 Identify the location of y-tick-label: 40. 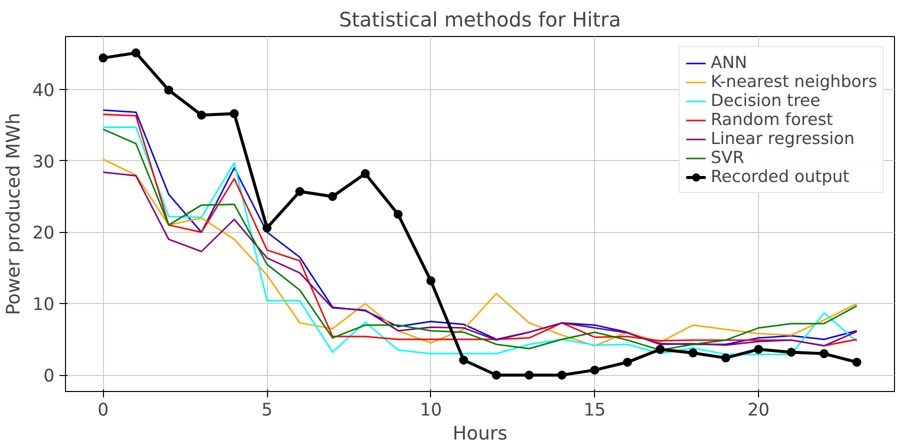
(43, 90).